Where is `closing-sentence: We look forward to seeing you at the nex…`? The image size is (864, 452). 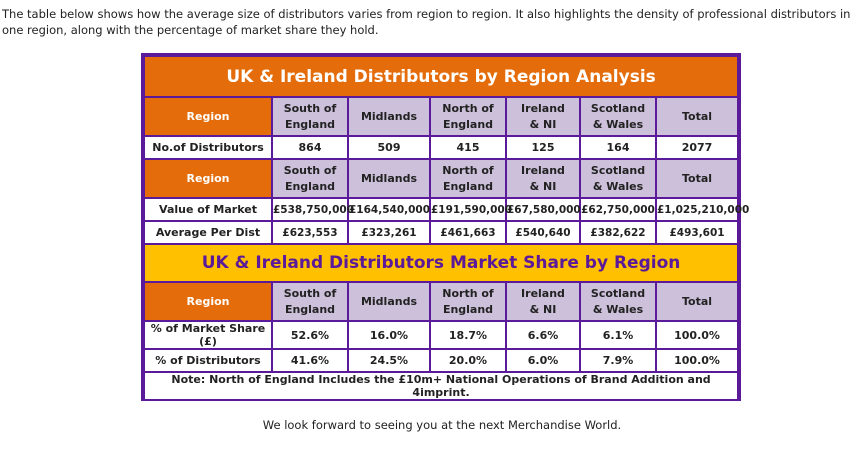 closing-sentence: We look forward to seeing you at the nex… is located at coordinates (442, 425).